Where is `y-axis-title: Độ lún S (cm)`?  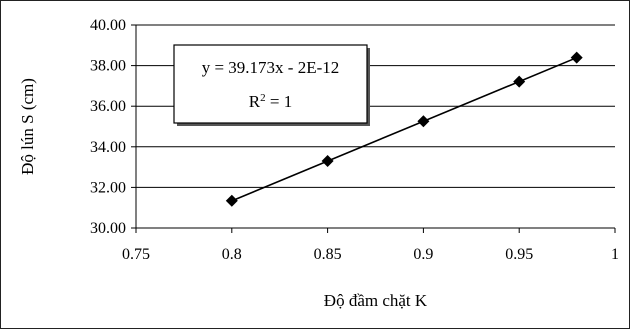
y-axis-title: Độ lún S (cm) is located at coordinates (27, 126).